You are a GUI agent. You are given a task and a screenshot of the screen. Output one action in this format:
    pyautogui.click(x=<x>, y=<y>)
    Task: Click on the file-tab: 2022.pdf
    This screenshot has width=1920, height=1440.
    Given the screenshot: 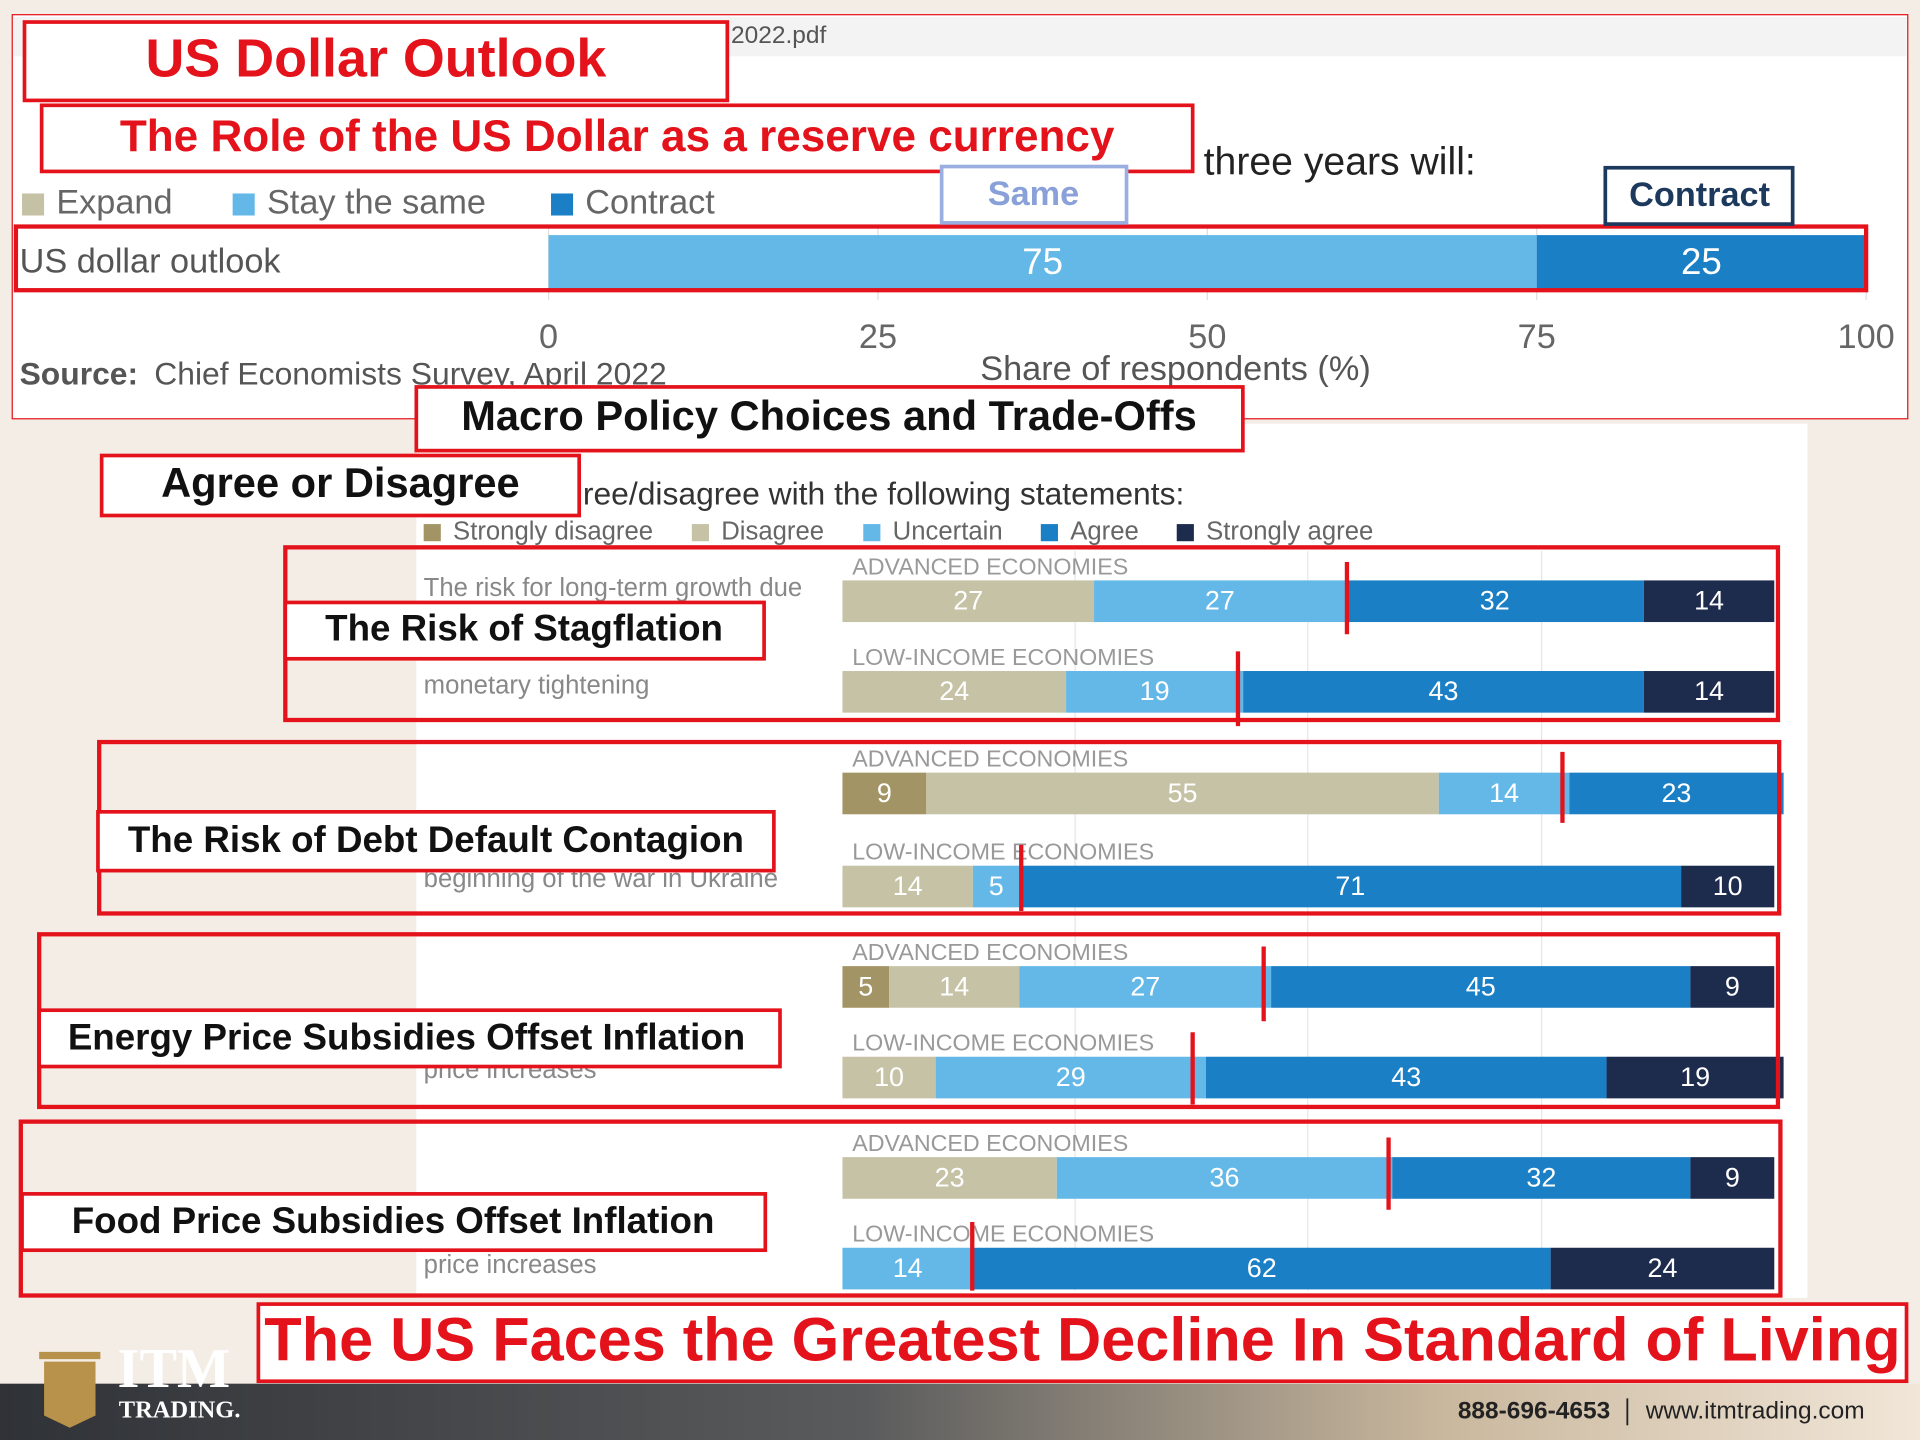 What is the action you would take?
    pyautogui.click(x=778, y=35)
    